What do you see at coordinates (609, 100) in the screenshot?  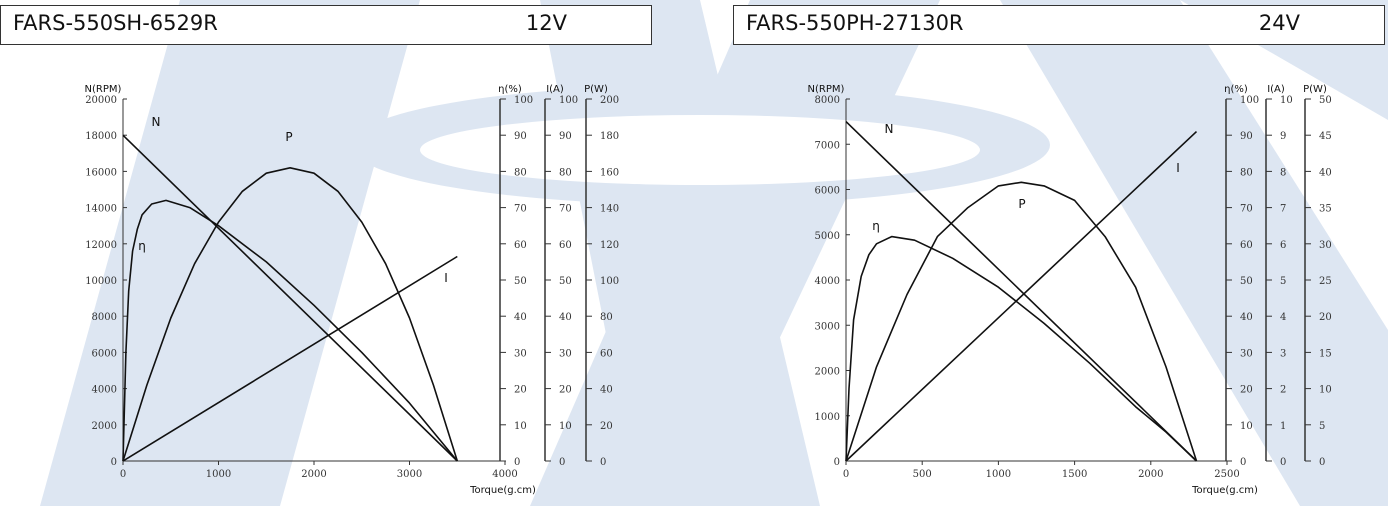 I see `y-tick-label: 200` at bounding box center [609, 100].